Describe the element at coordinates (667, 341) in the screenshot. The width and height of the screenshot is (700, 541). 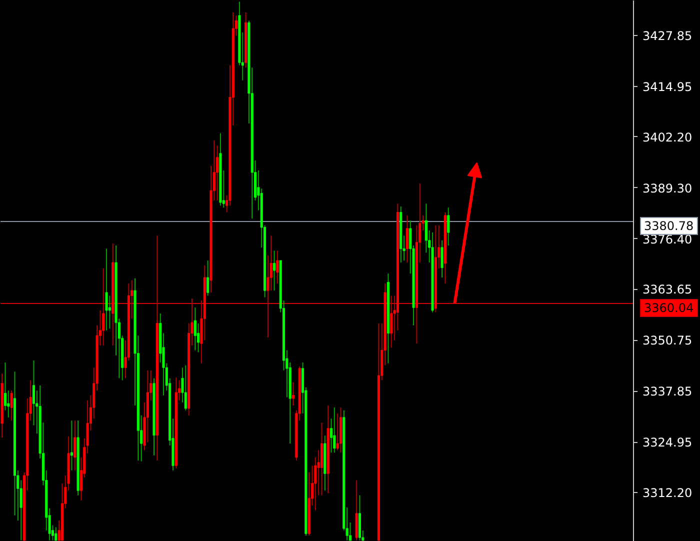
I see `y-tick-label: 3350.75` at that location.